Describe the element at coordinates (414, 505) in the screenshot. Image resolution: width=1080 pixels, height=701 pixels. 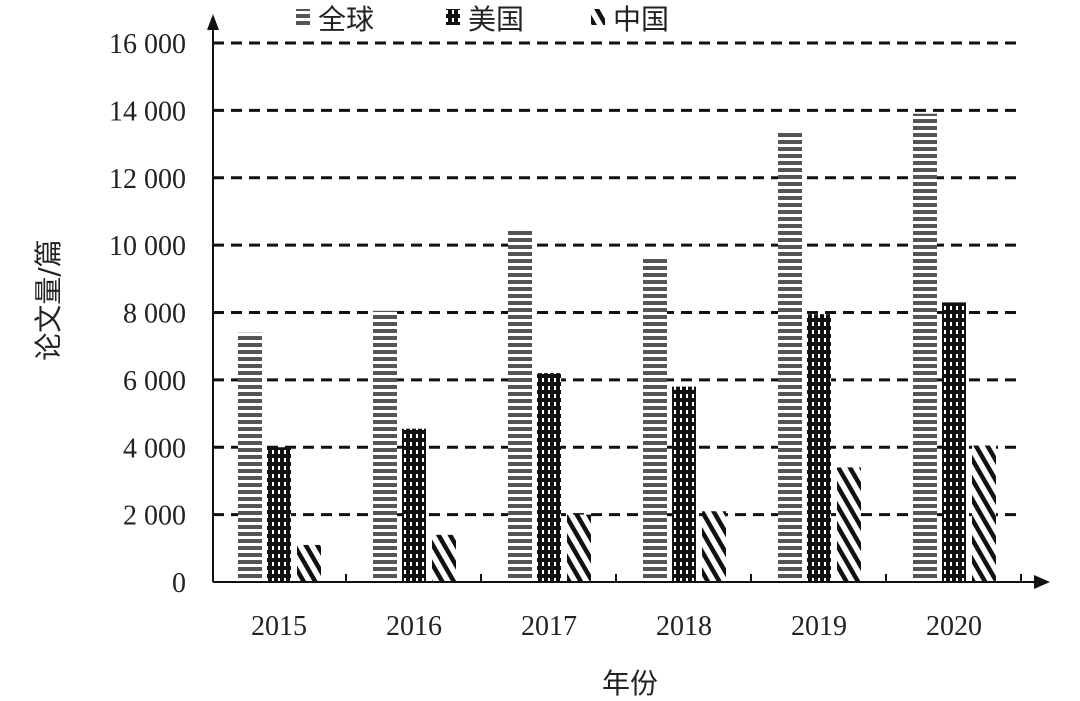
I see `bar-2016-美国` at that location.